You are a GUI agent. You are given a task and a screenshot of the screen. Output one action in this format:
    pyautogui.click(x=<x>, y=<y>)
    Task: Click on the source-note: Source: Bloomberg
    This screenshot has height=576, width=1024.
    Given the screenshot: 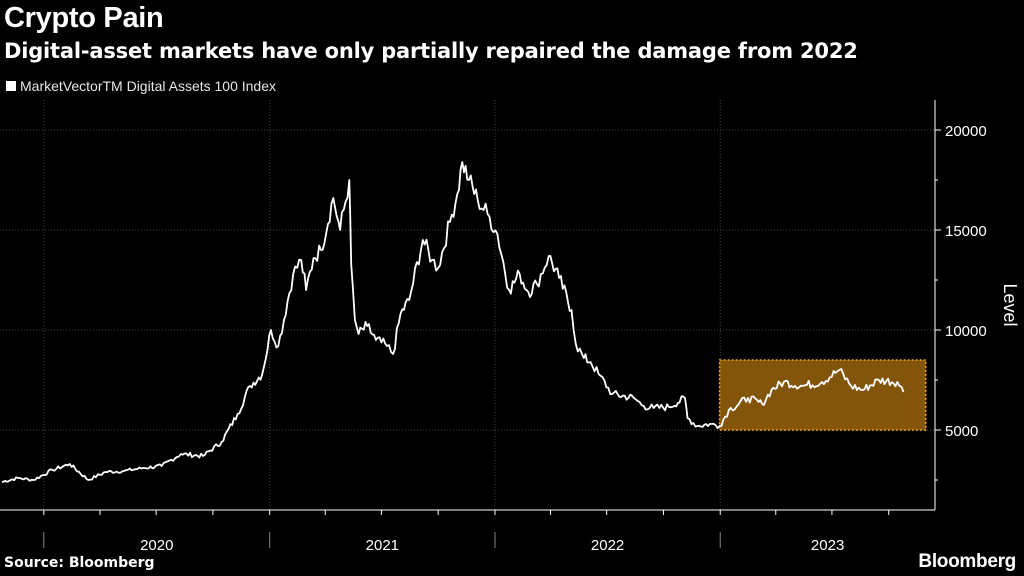 What is the action you would take?
    pyautogui.click(x=79, y=563)
    